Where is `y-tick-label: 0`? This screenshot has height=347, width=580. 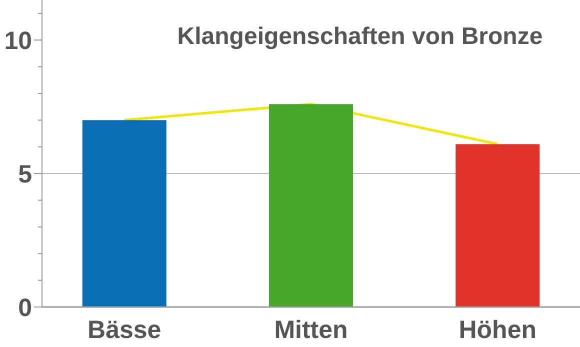
y-tick-label: 0 is located at coordinates (25, 308).